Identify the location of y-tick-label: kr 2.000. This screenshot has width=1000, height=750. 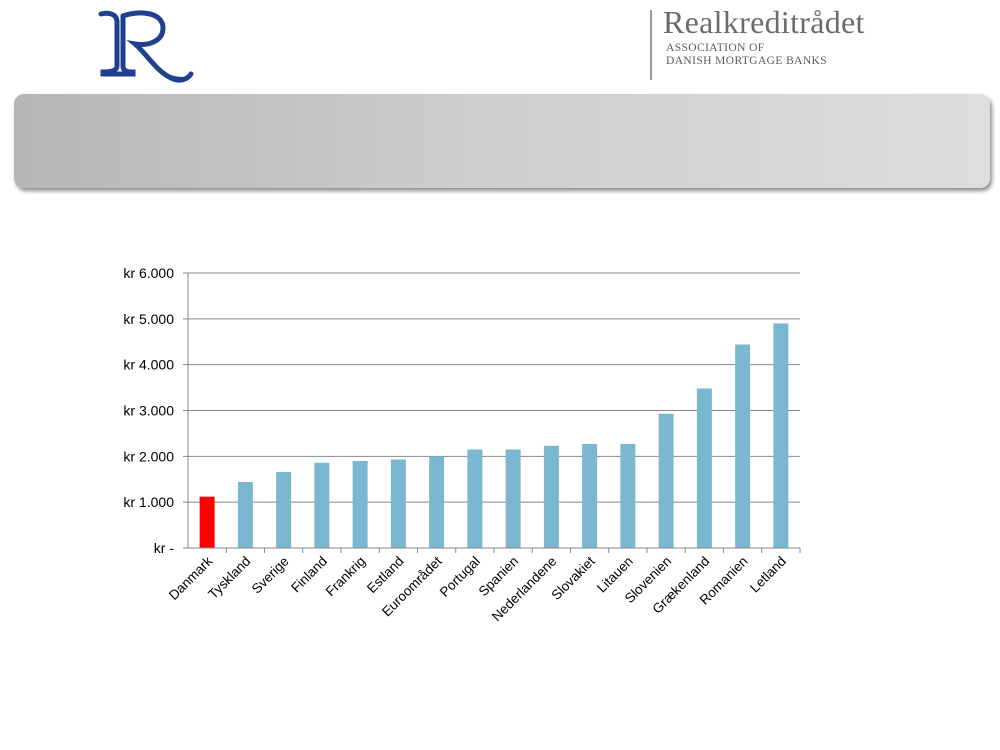
(148, 456).